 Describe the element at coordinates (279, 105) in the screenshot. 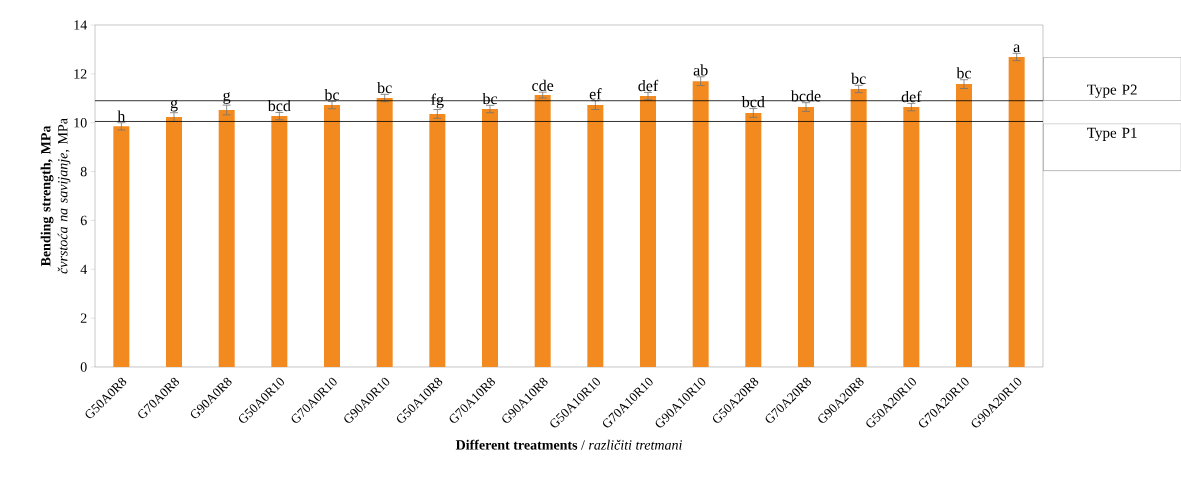

I see `annotation: bcd` at that location.